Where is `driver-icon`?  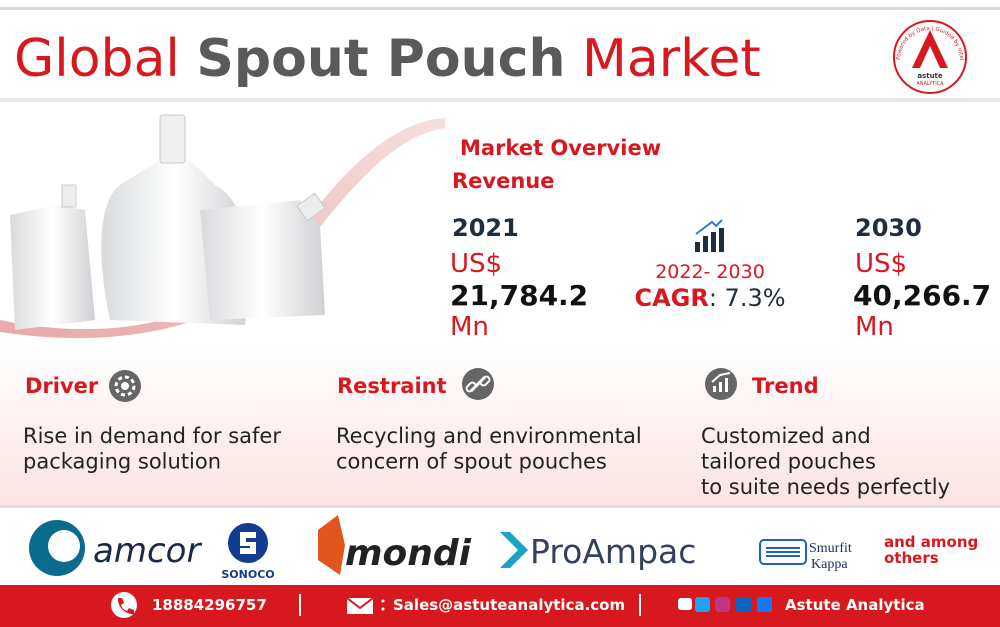 driver-icon is located at coordinates (125, 386).